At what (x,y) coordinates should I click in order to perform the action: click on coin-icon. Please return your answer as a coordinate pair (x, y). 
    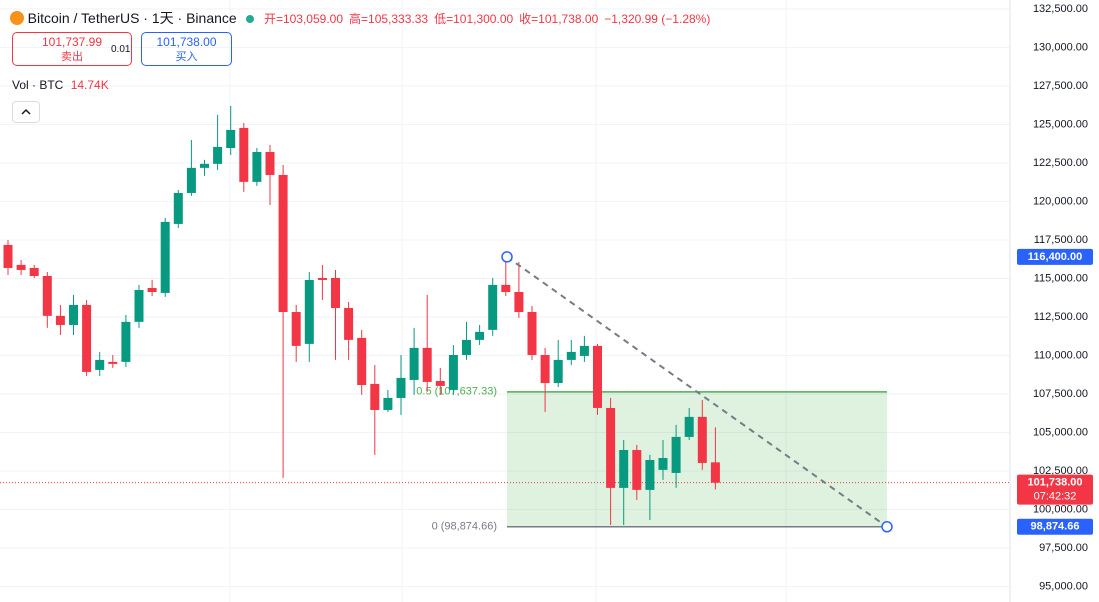
    Looking at the image, I should click on (17, 18).